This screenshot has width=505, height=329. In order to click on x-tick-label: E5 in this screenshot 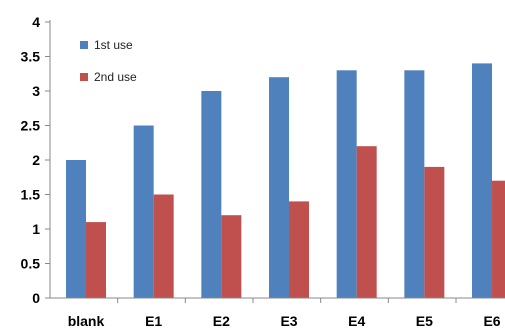, I will do `click(424, 321)`.